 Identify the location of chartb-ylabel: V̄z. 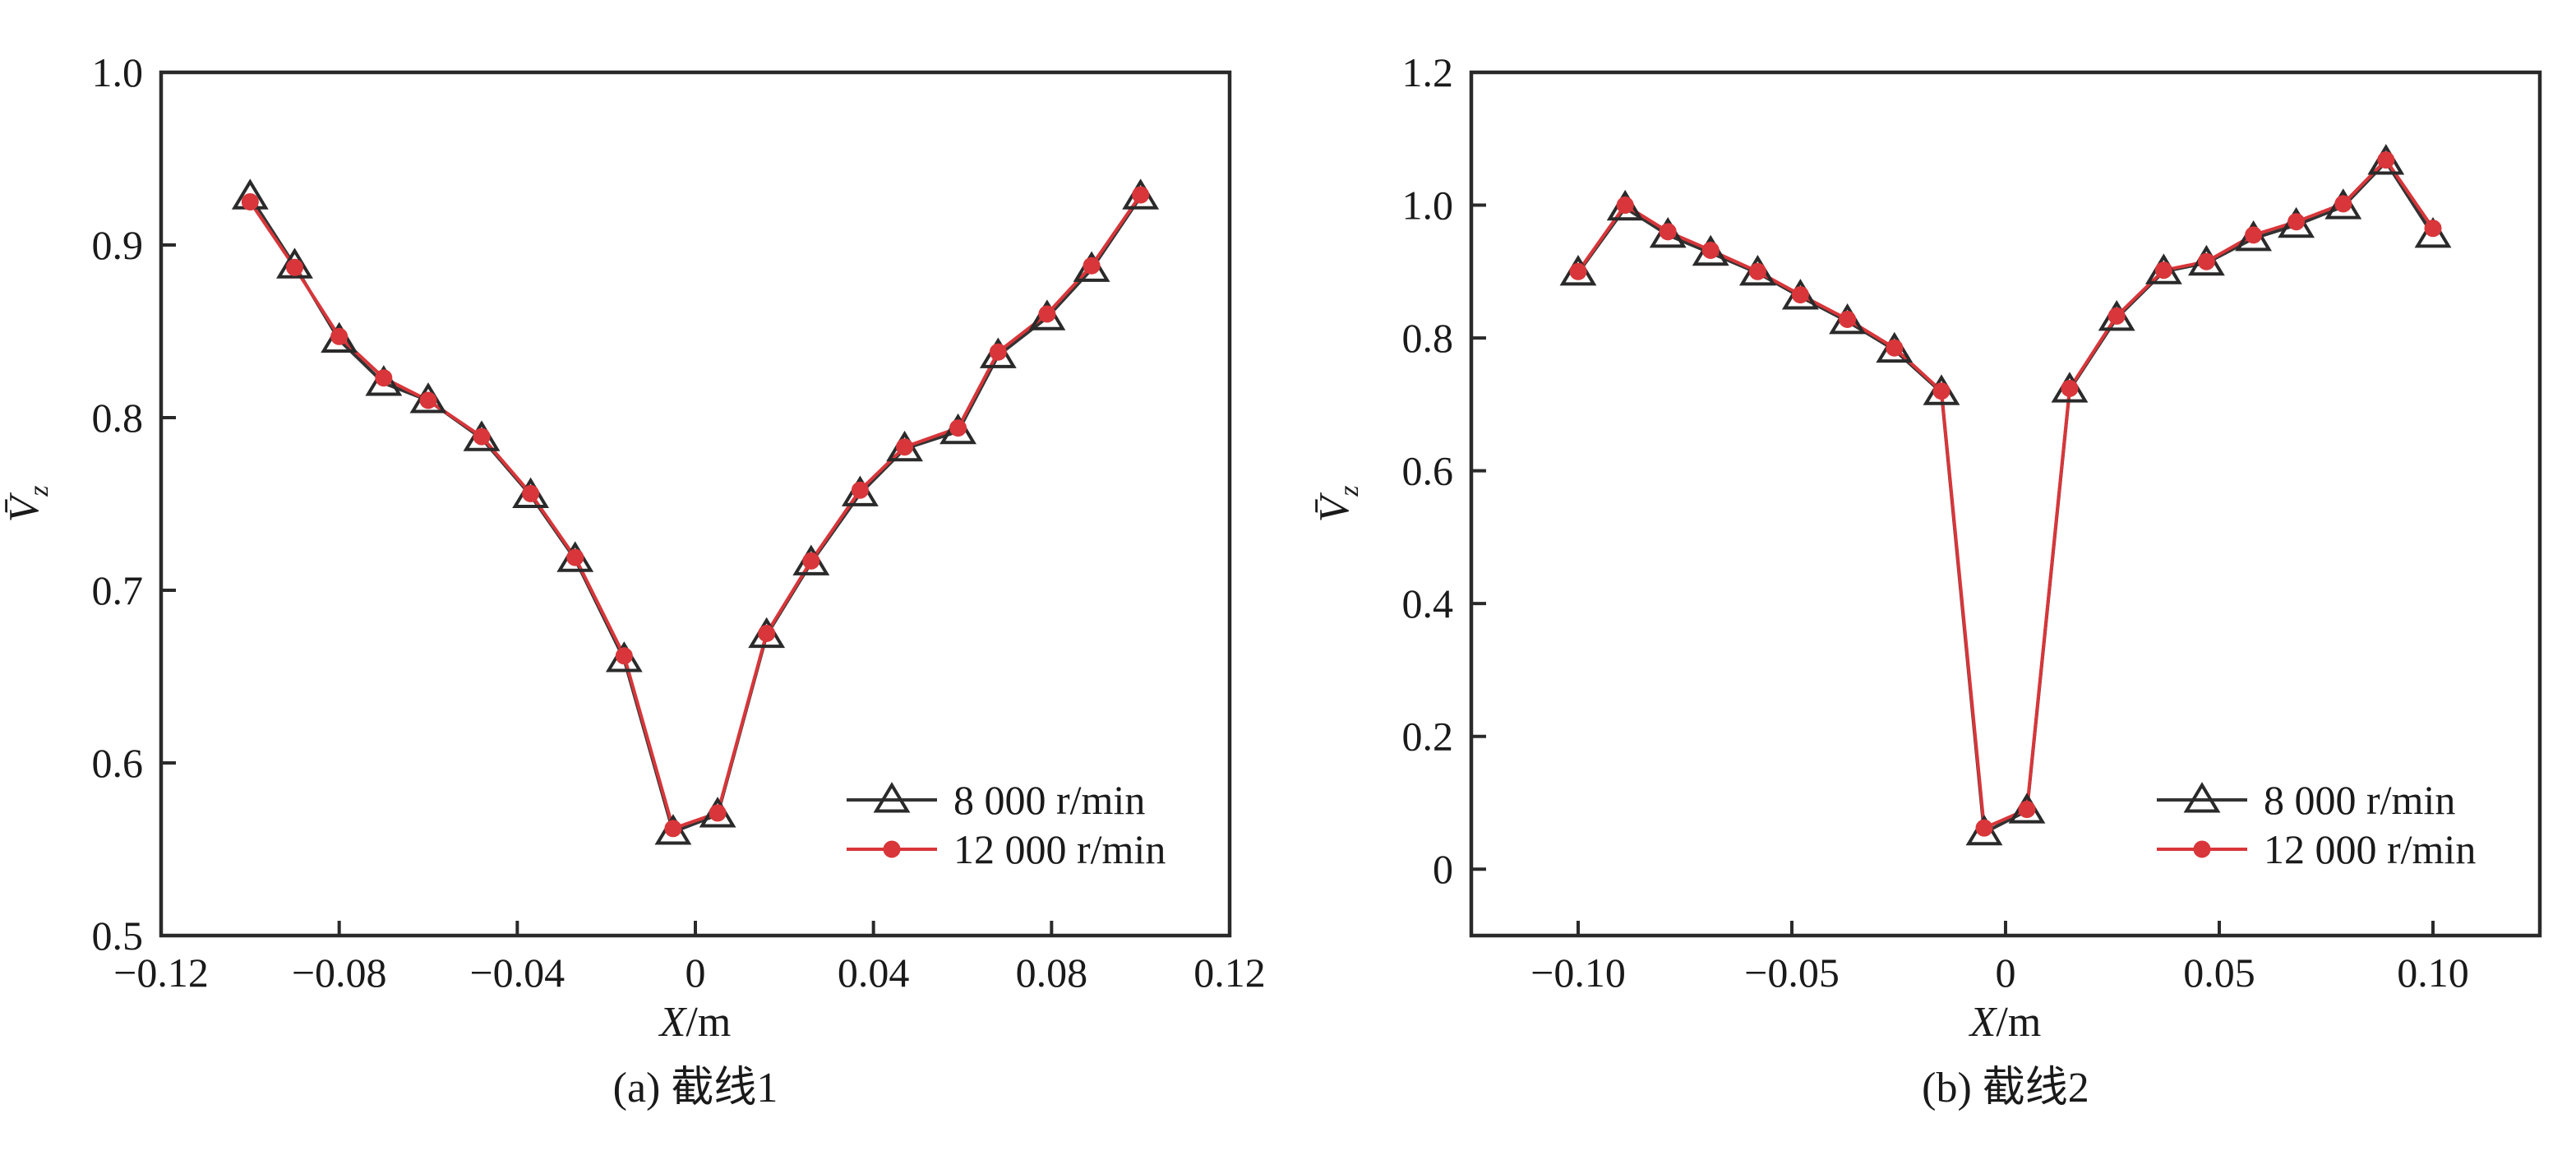
(1337, 504).